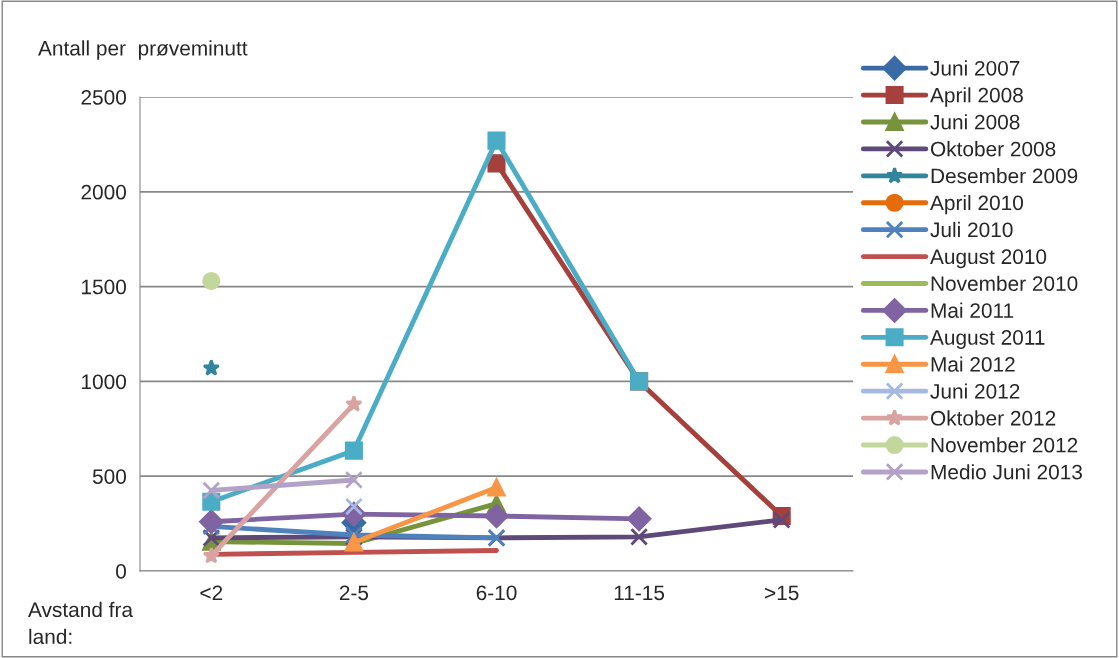  I want to click on legend-label: April 2008, so click(976, 97).